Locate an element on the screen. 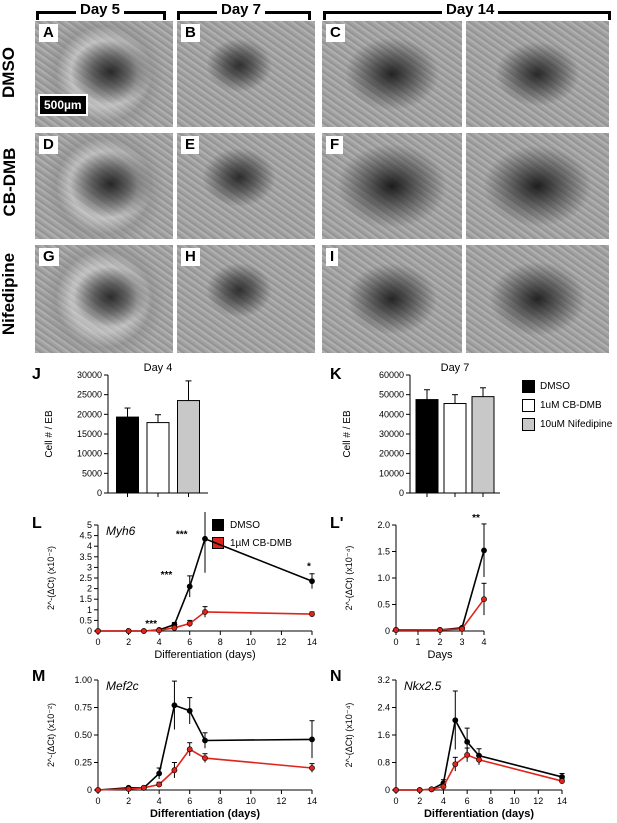  panel-letter-c: C is located at coordinates (335, 33).